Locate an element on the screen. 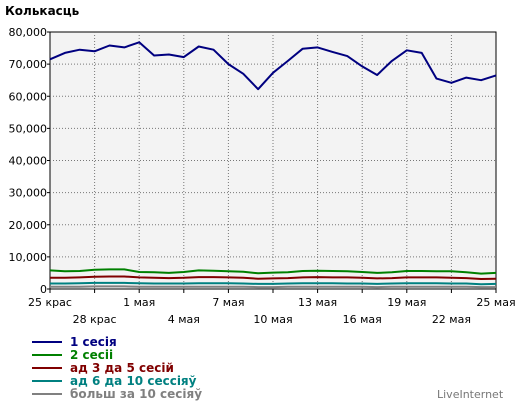  y-tick-label: 50,000 is located at coordinates (28, 128).